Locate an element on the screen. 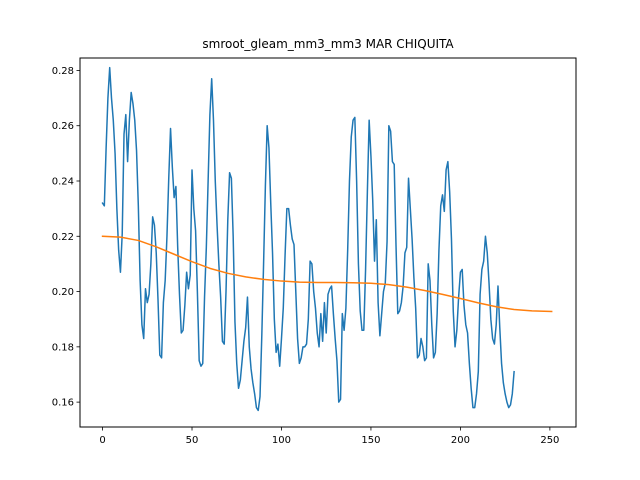  x-tick-label: 250 is located at coordinates (549, 440).